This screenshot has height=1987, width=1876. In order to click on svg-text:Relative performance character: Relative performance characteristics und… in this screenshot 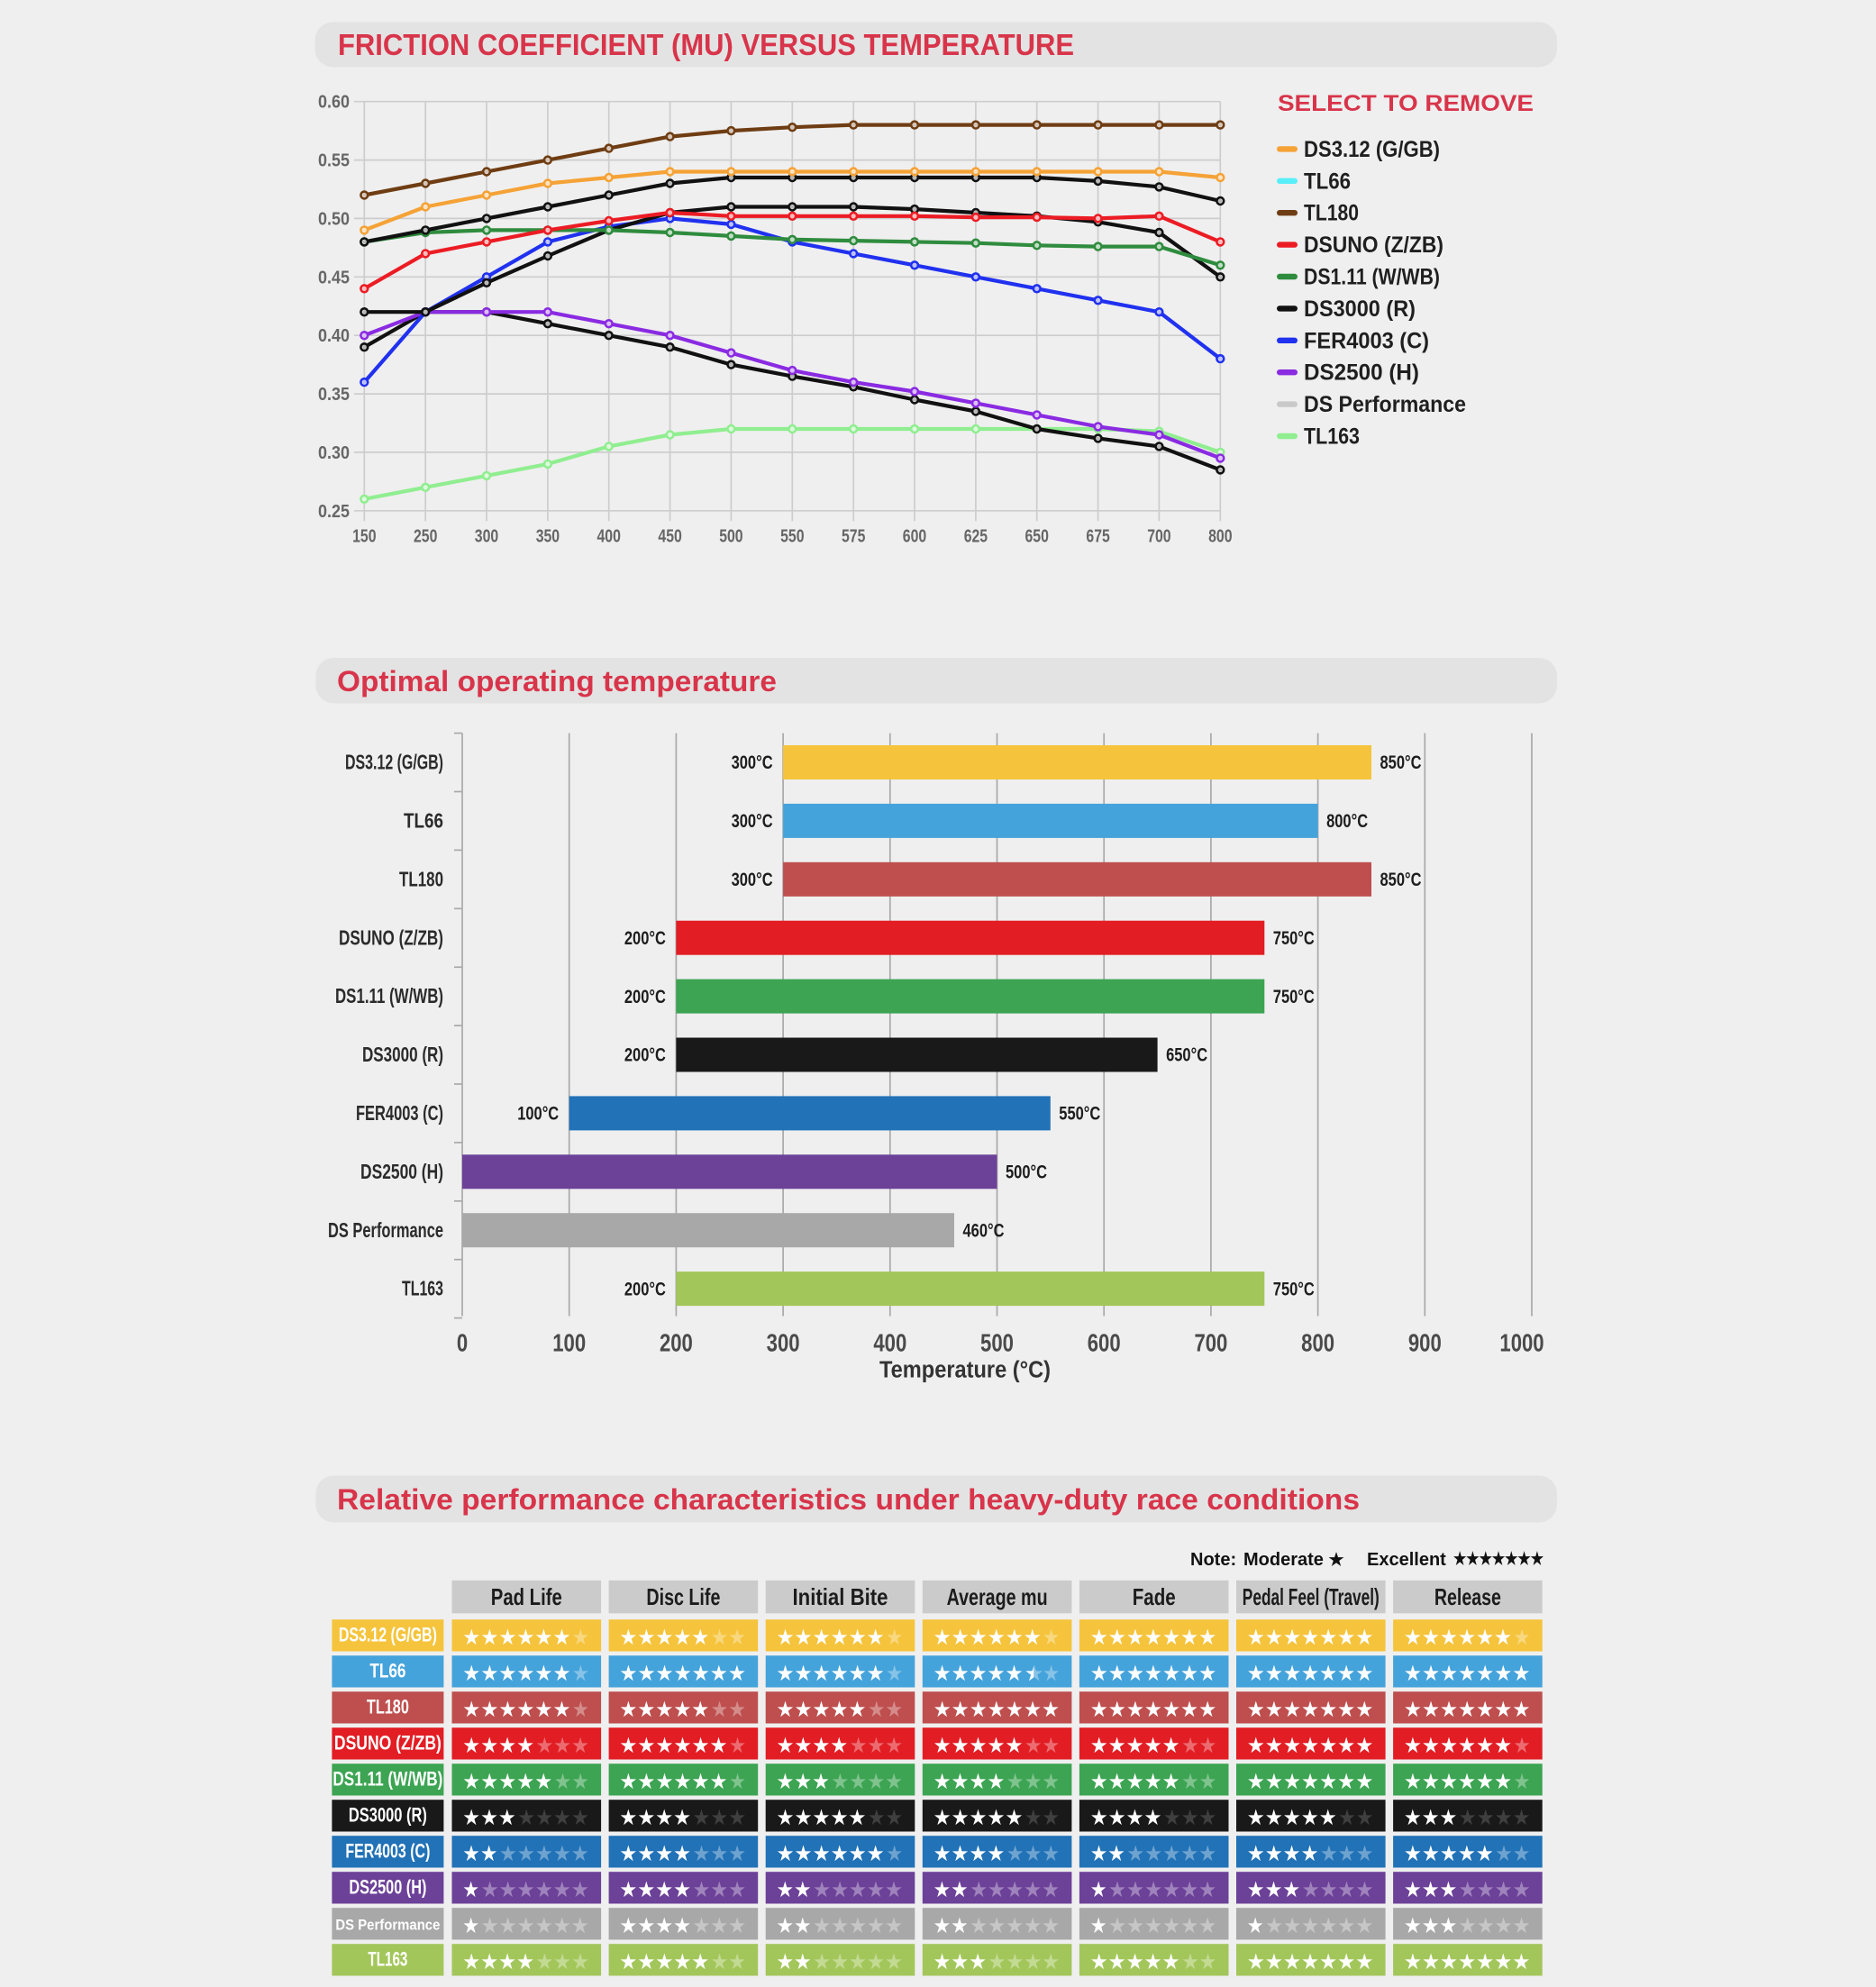, I will do `click(848, 1499)`.